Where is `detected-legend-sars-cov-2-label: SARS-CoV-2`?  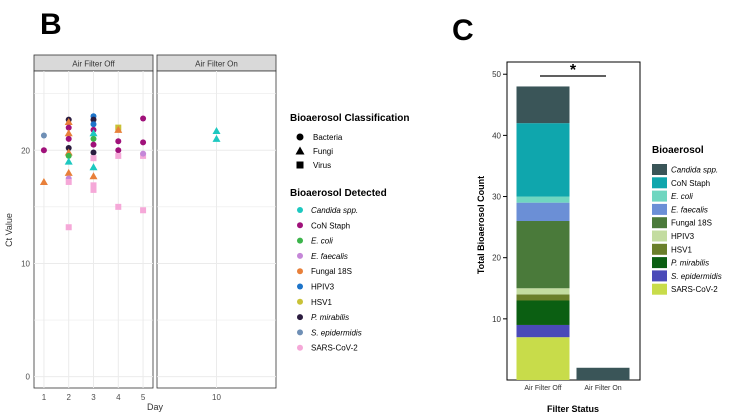
detected-legend-sars-cov-2-label: SARS-CoV-2 is located at coordinates (334, 348).